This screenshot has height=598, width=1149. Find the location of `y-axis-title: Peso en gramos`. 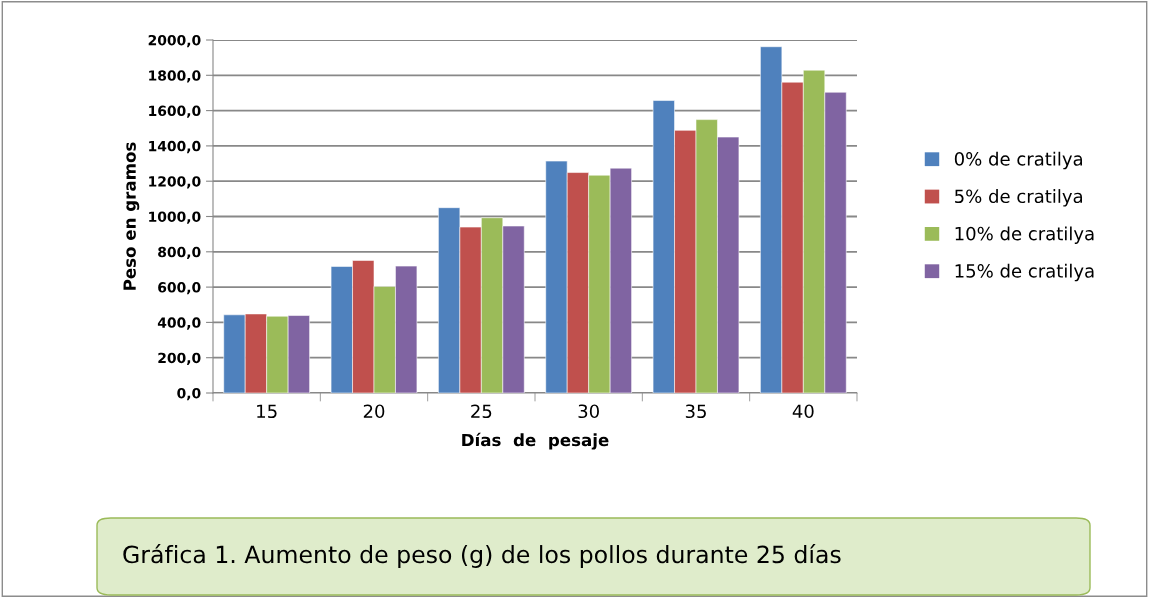

y-axis-title: Peso en gramos is located at coordinates (131, 216).